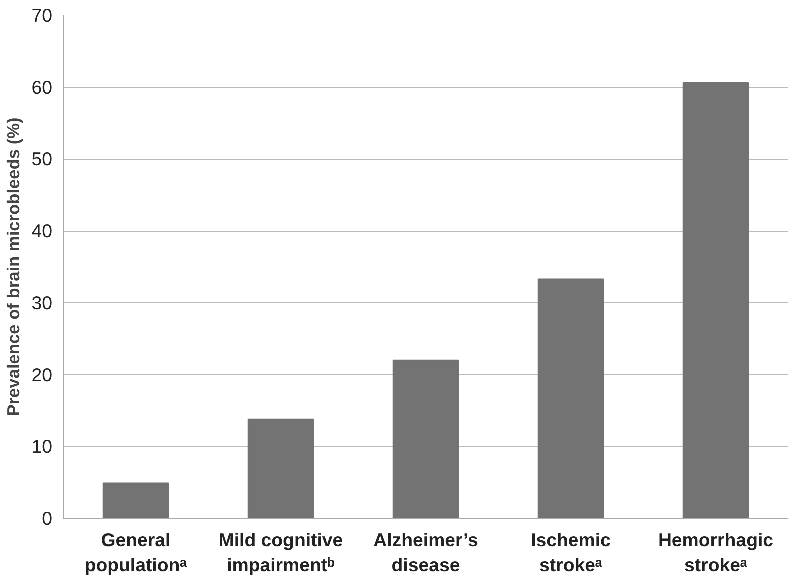  I want to click on y-tick-label: 10, so click(42, 447).